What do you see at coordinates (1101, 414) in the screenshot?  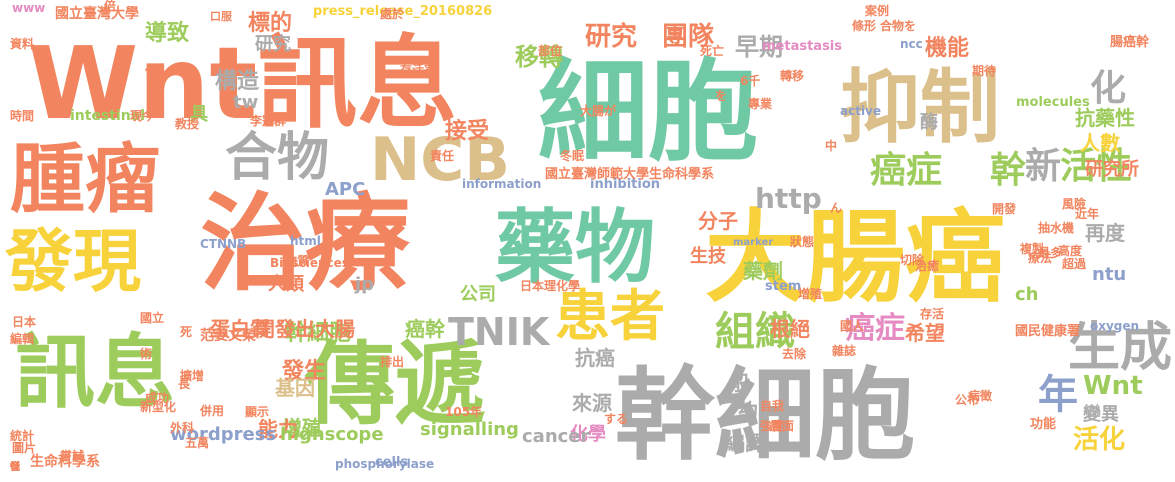 I see `cloud-word: 變異` at bounding box center [1101, 414].